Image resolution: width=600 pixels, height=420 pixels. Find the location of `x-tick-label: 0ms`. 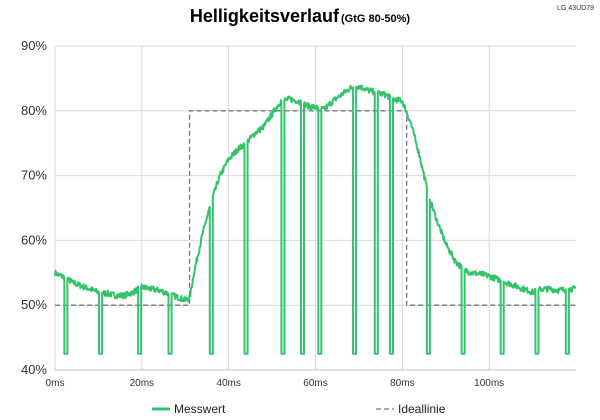

x-tick-label: 0ms is located at coordinates (55, 383).